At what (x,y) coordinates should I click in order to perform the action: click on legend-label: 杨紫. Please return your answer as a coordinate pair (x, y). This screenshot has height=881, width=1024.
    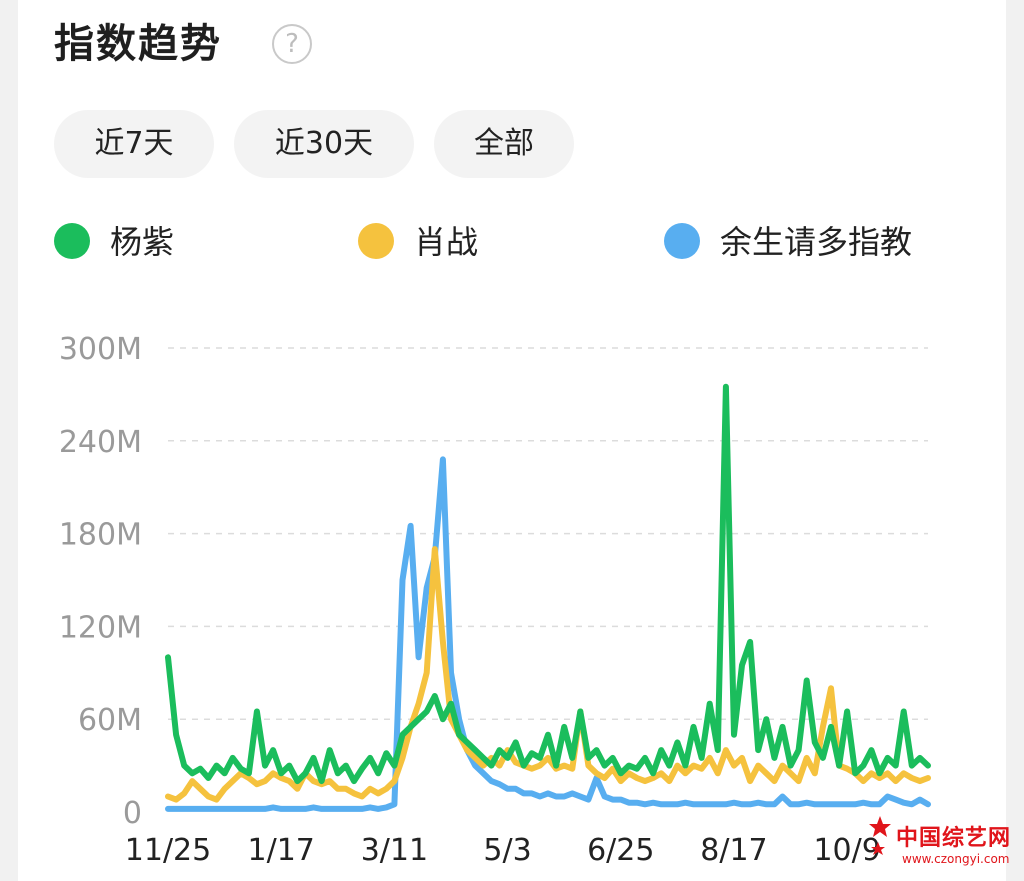
    Looking at the image, I should click on (142, 242).